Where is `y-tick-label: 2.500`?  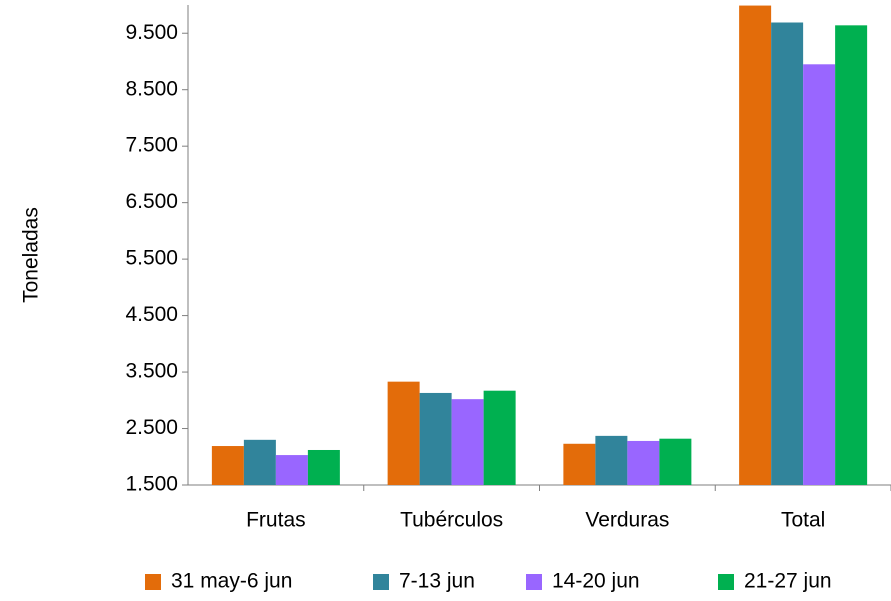 y-tick-label: 2.500 is located at coordinates (151, 427).